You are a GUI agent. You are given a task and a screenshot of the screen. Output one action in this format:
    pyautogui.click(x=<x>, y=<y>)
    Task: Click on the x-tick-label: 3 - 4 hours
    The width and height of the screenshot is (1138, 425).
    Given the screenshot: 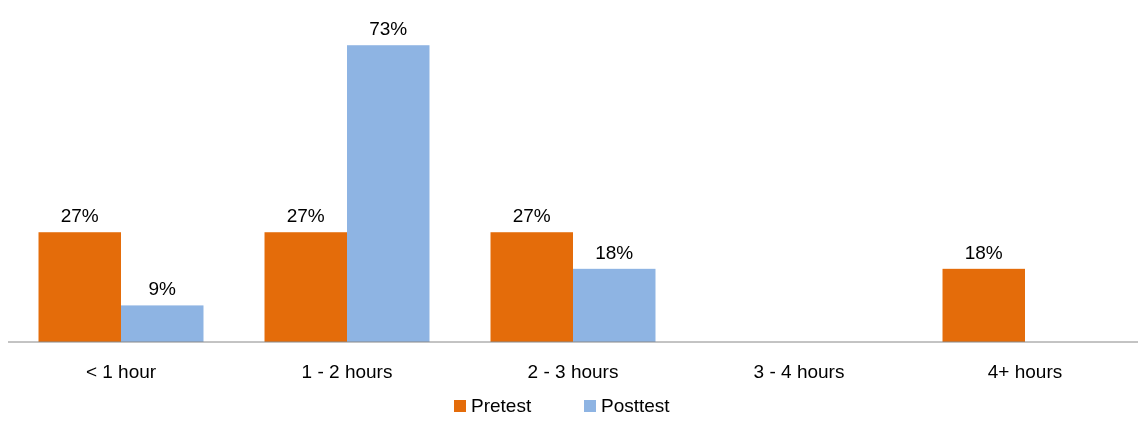 What is the action you would take?
    pyautogui.click(x=799, y=371)
    